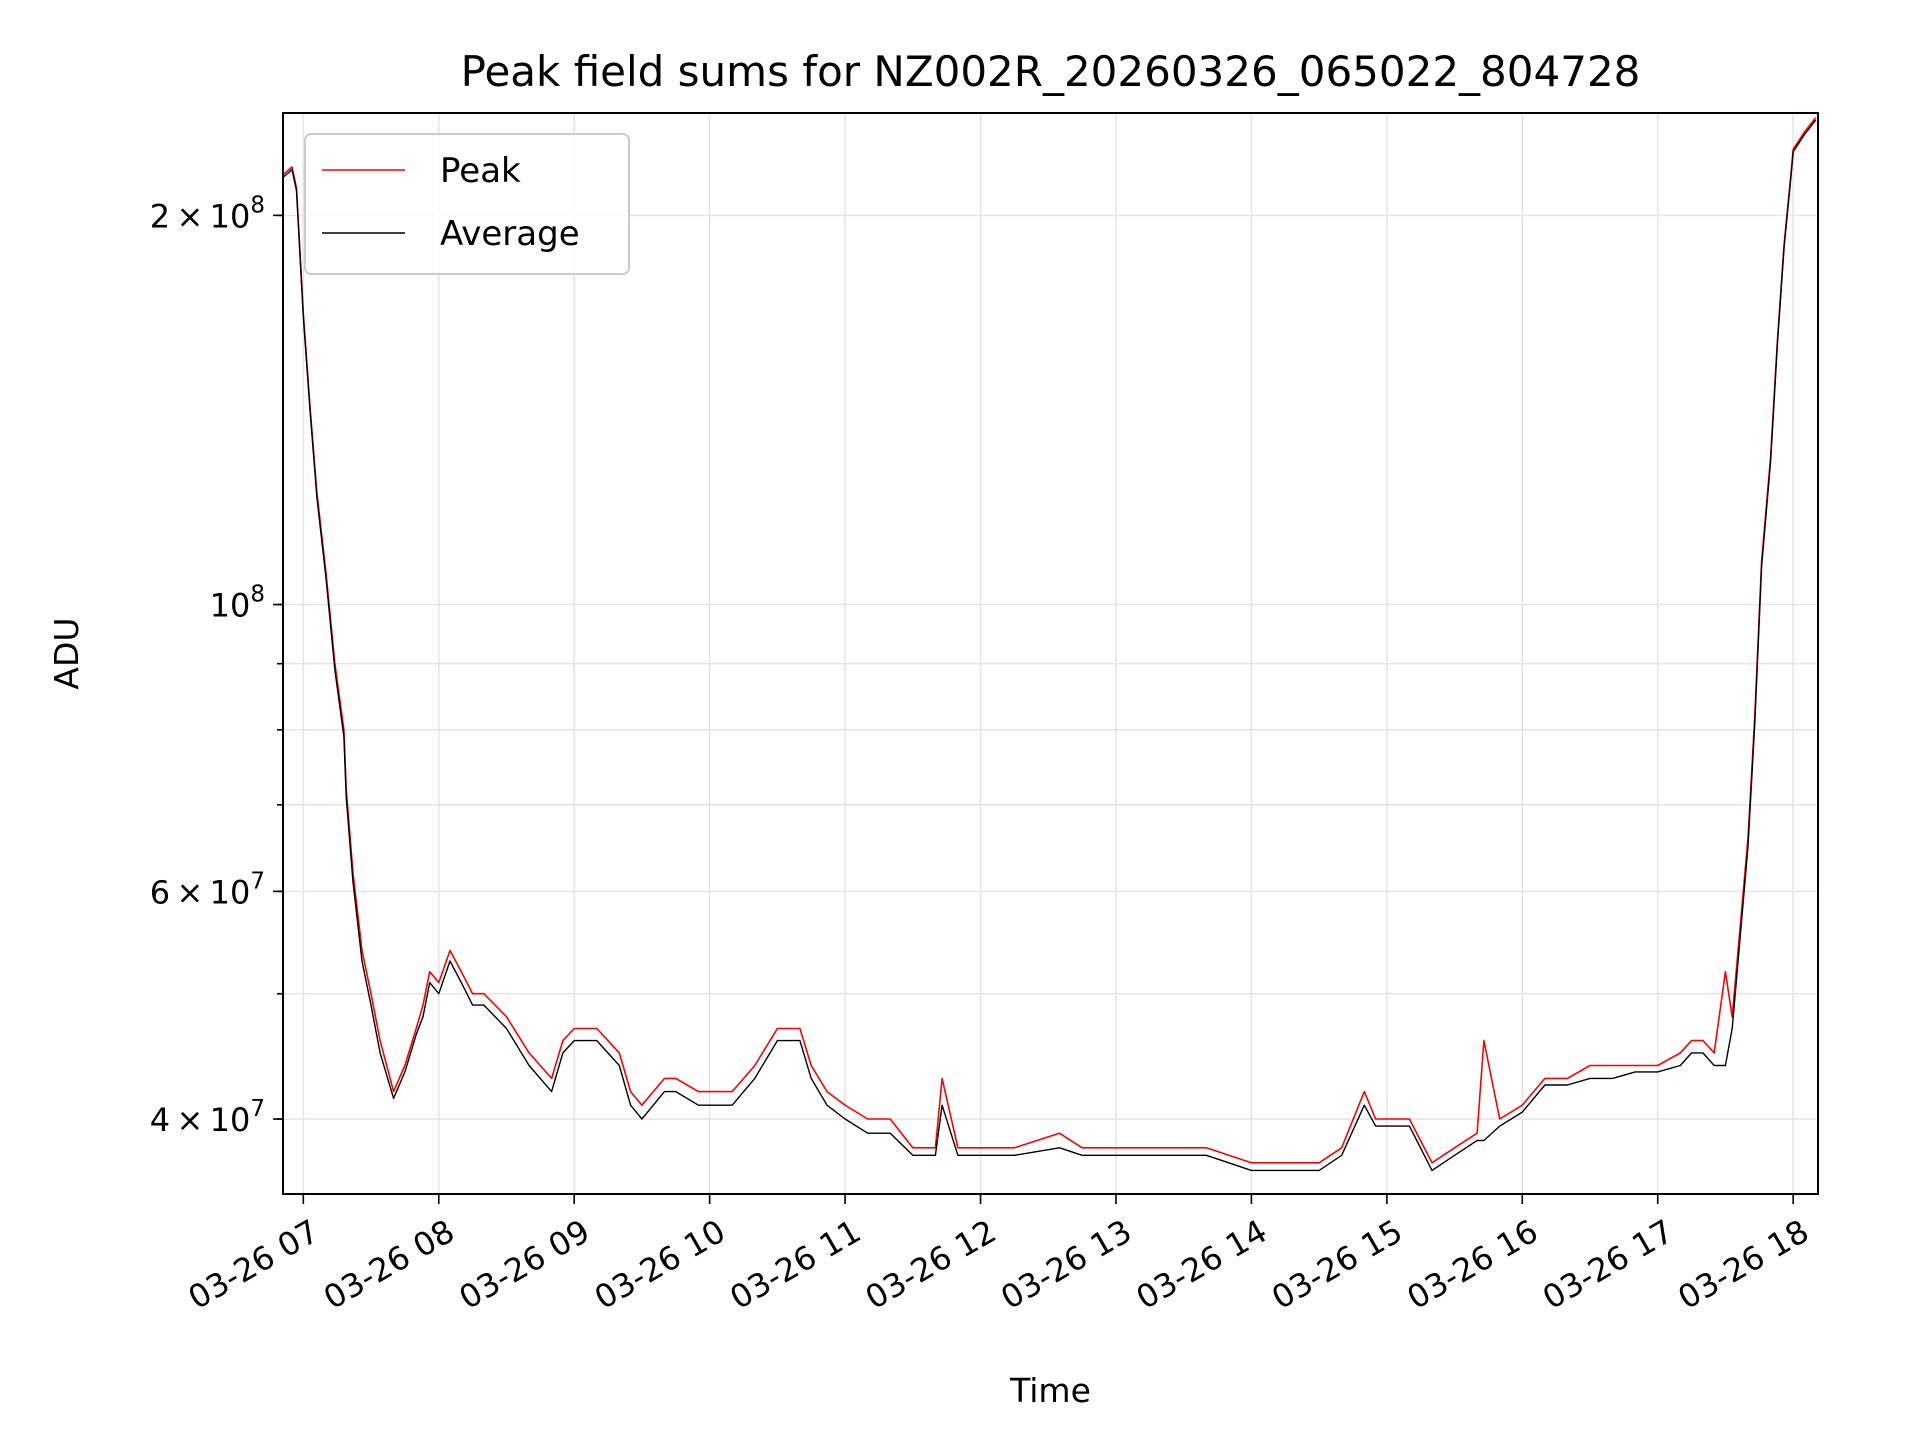  Describe the element at coordinates (237, 603) in the screenshot. I see `y-tick-label: 108` at that location.